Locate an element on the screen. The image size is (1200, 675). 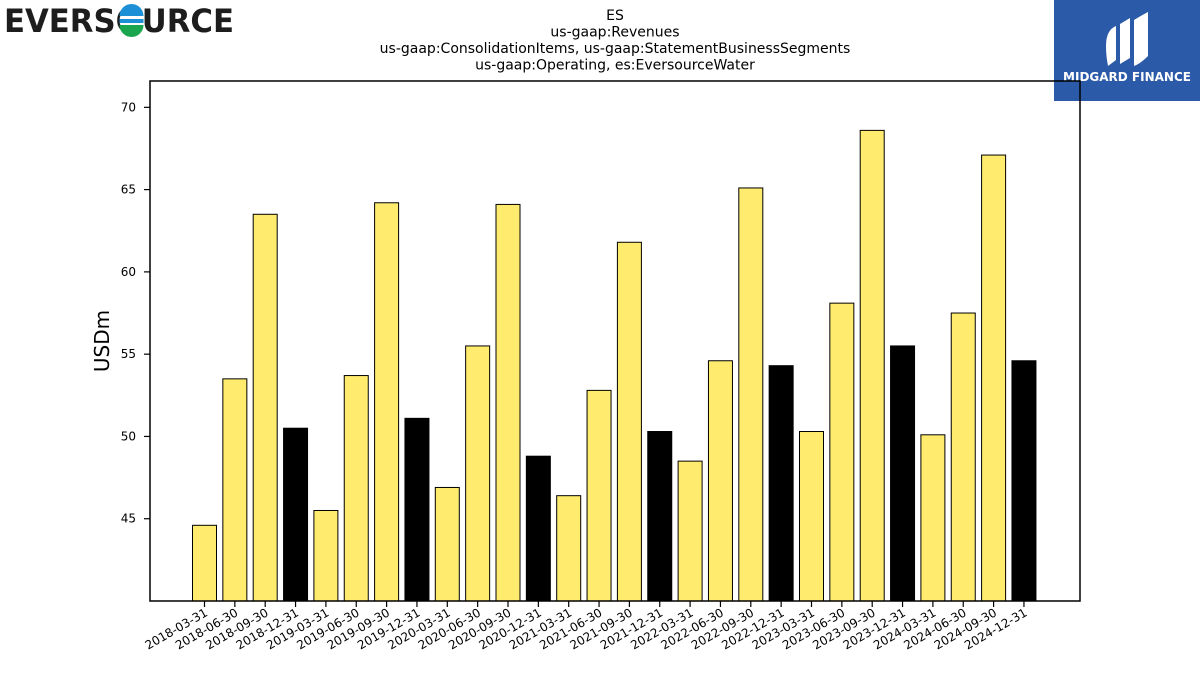
y-tick-label: 65 is located at coordinates (128, 190).